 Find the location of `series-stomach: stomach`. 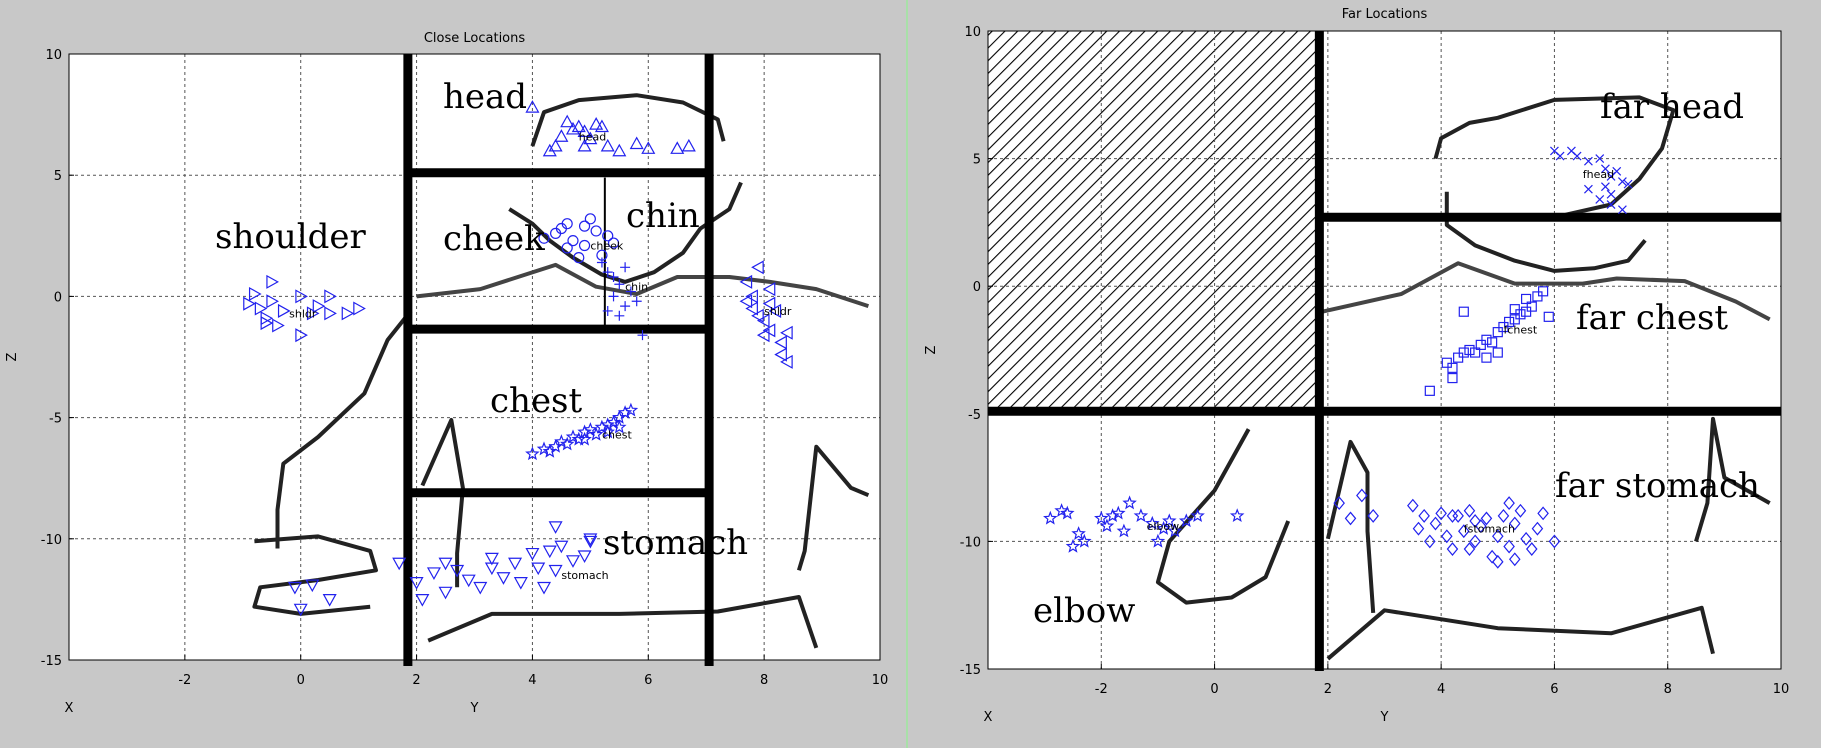

series-stomach: stomach is located at coordinates (500, 564).